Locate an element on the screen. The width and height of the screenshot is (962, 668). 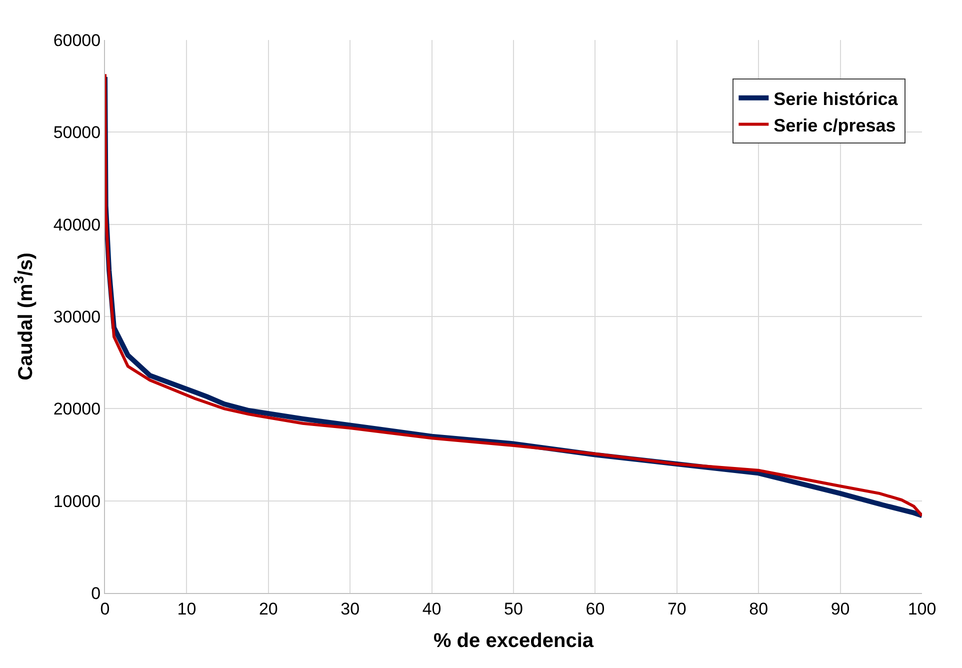
legend-label: Serie c/presas is located at coordinates (835, 125).